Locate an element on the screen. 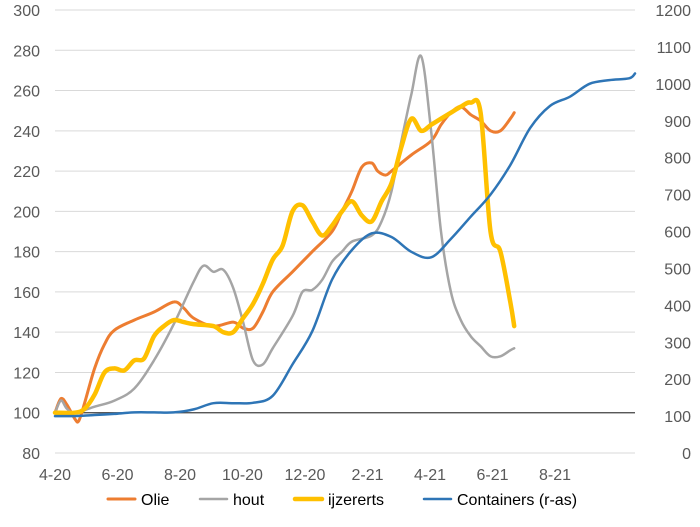  y-left-tick-label: 220 is located at coordinates (26, 172).